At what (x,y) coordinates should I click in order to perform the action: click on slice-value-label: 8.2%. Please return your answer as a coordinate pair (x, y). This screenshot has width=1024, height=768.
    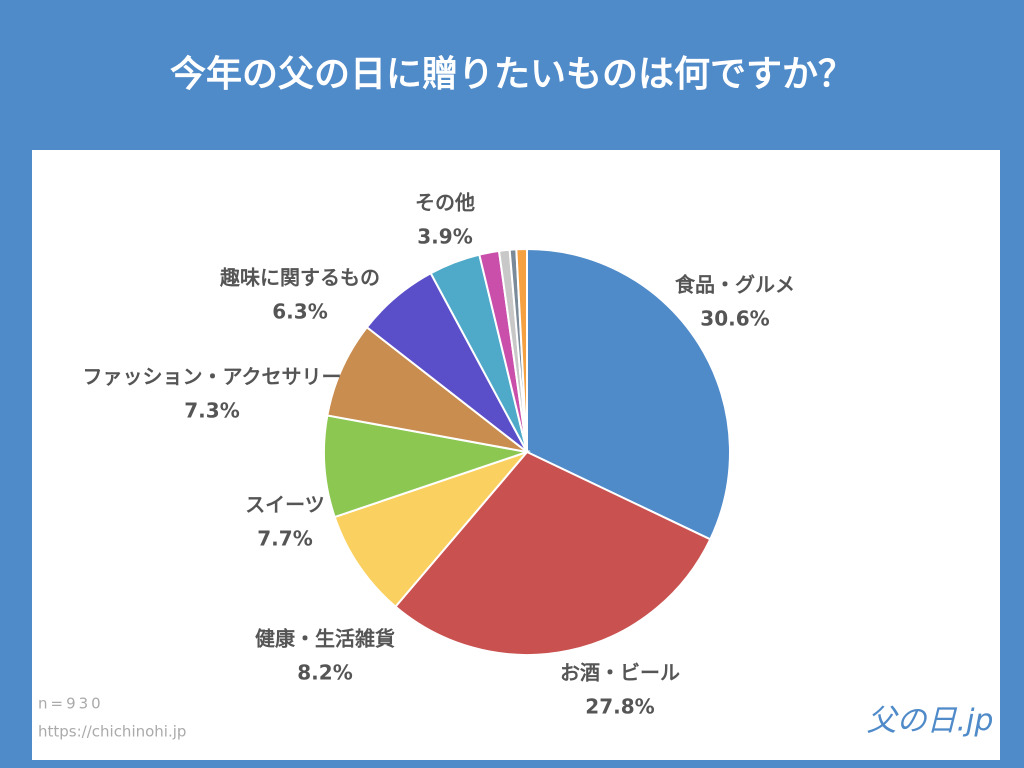
    Looking at the image, I should click on (324, 673).